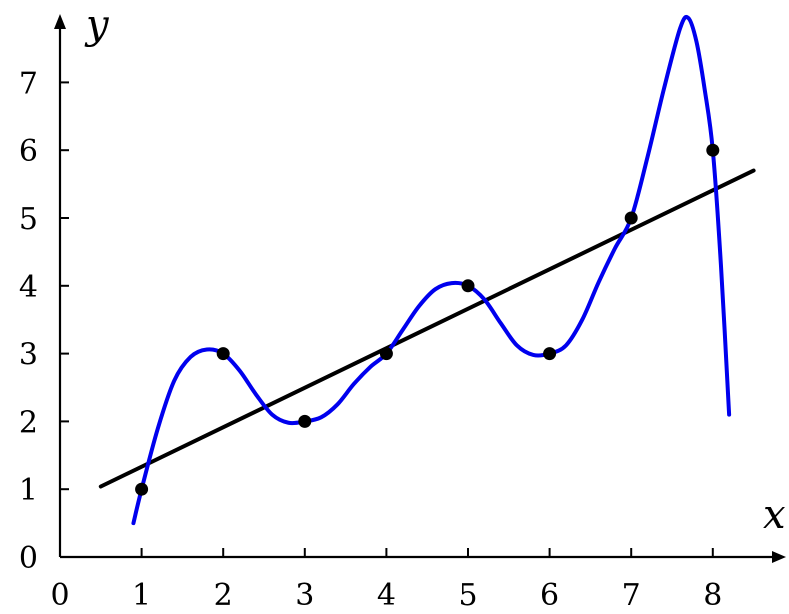 This screenshot has height=614, width=789. I want to click on x-tick-label: 6, so click(549, 595).